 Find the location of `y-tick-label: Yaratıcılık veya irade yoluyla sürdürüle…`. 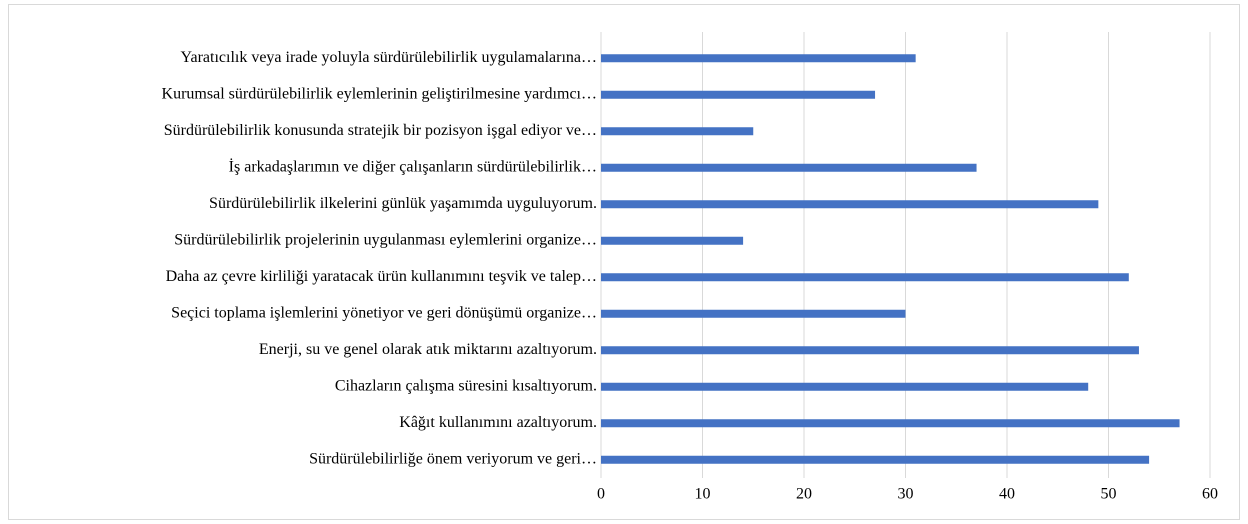

y-tick-label: Yaratıcılık veya irade yoluyla sürdürüle… is located at coordinates (389, 57).